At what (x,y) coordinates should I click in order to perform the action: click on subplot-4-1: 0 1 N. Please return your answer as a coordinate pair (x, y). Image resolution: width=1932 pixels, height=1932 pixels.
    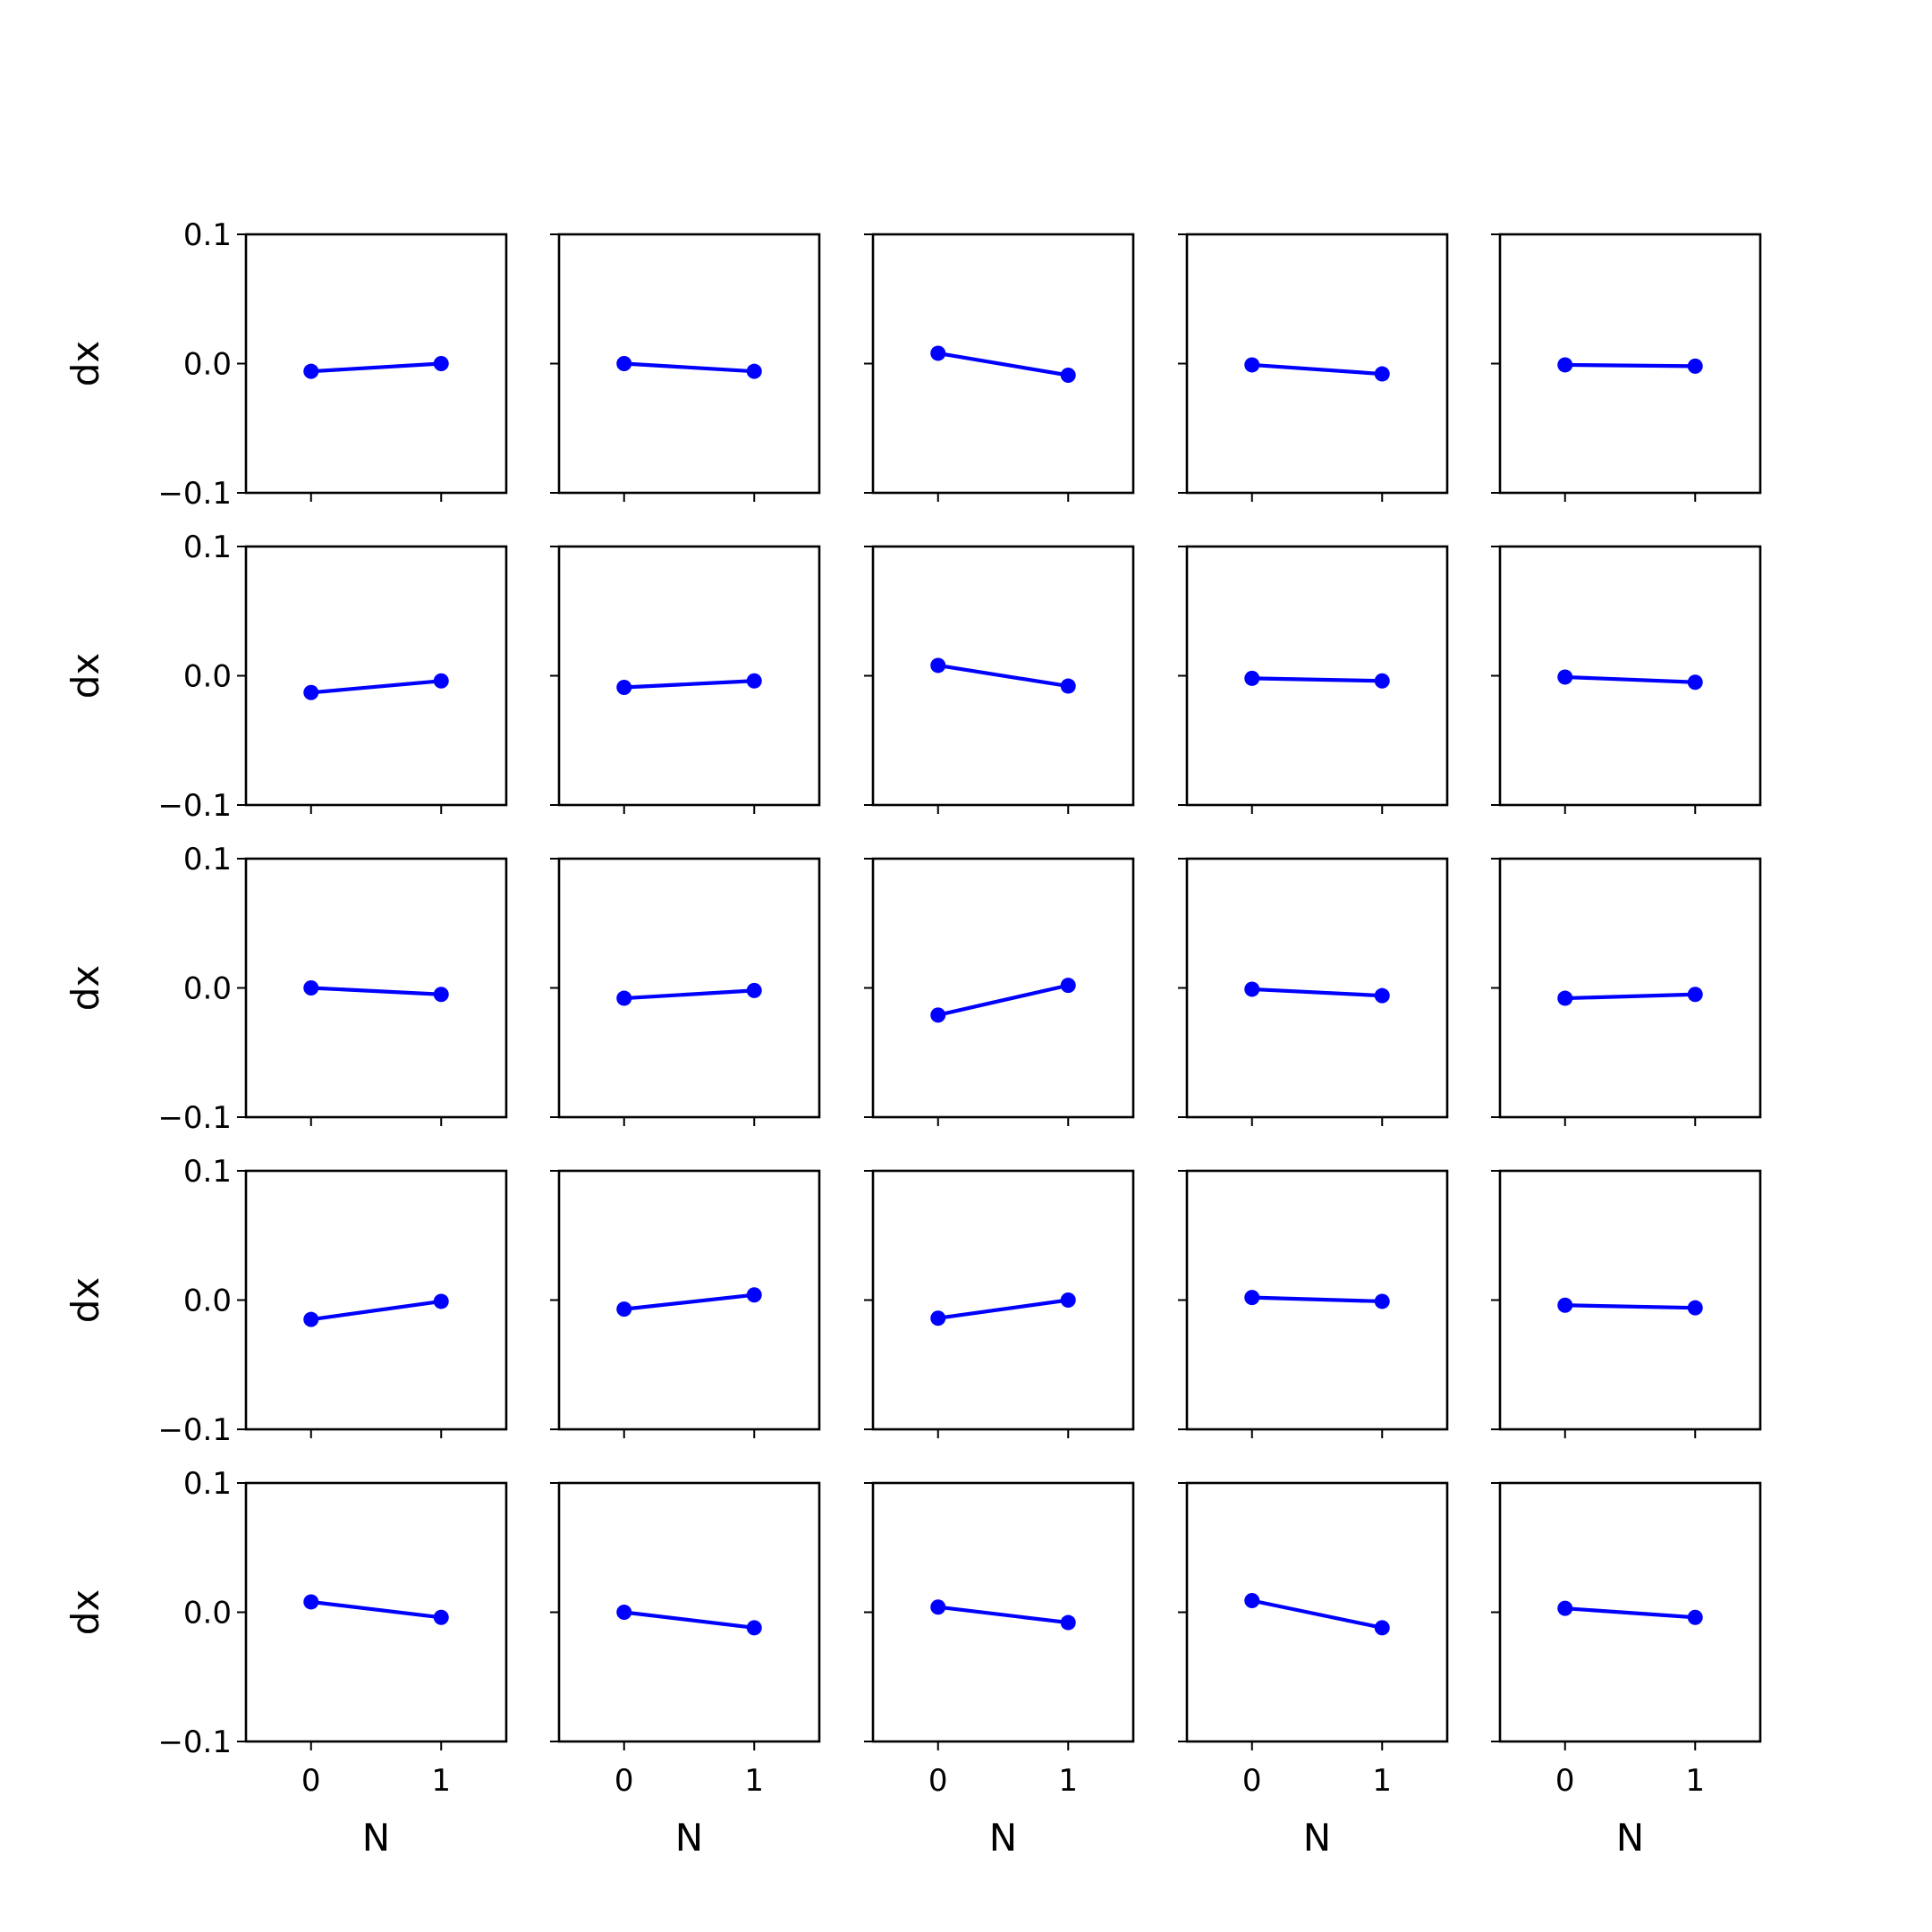
    Looking at the image, I should click on (685, 1670).